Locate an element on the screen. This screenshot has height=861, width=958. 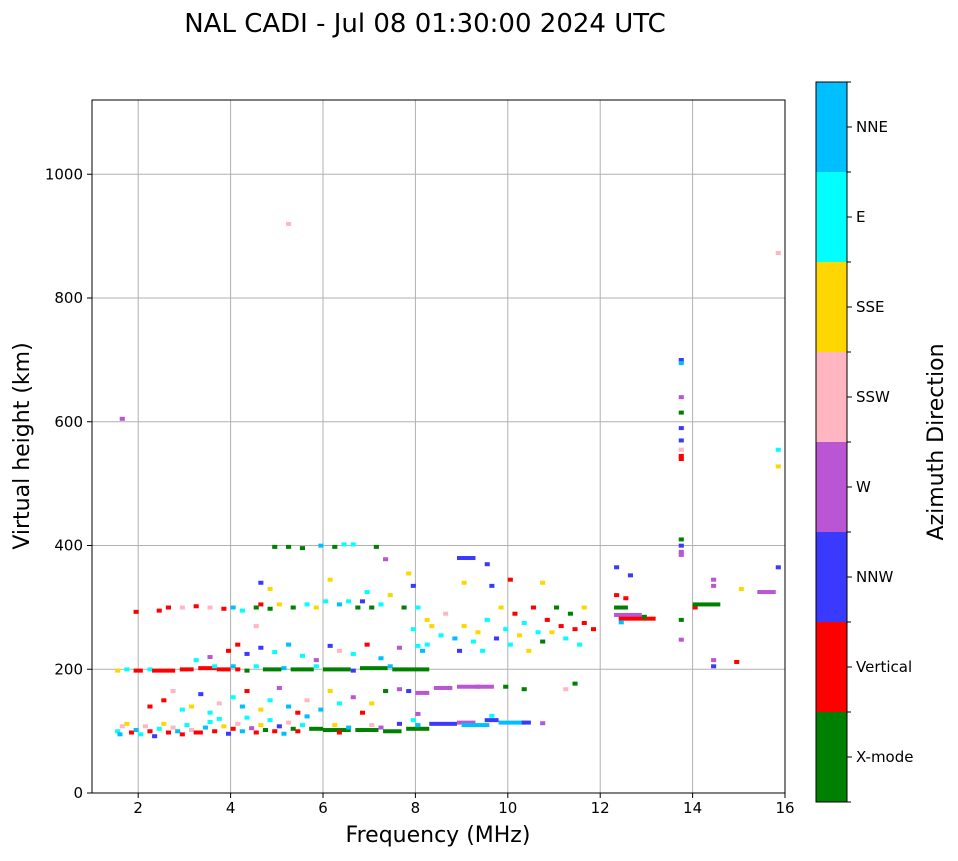
y-tick-label: 0 is located at coordinates (78, 793).